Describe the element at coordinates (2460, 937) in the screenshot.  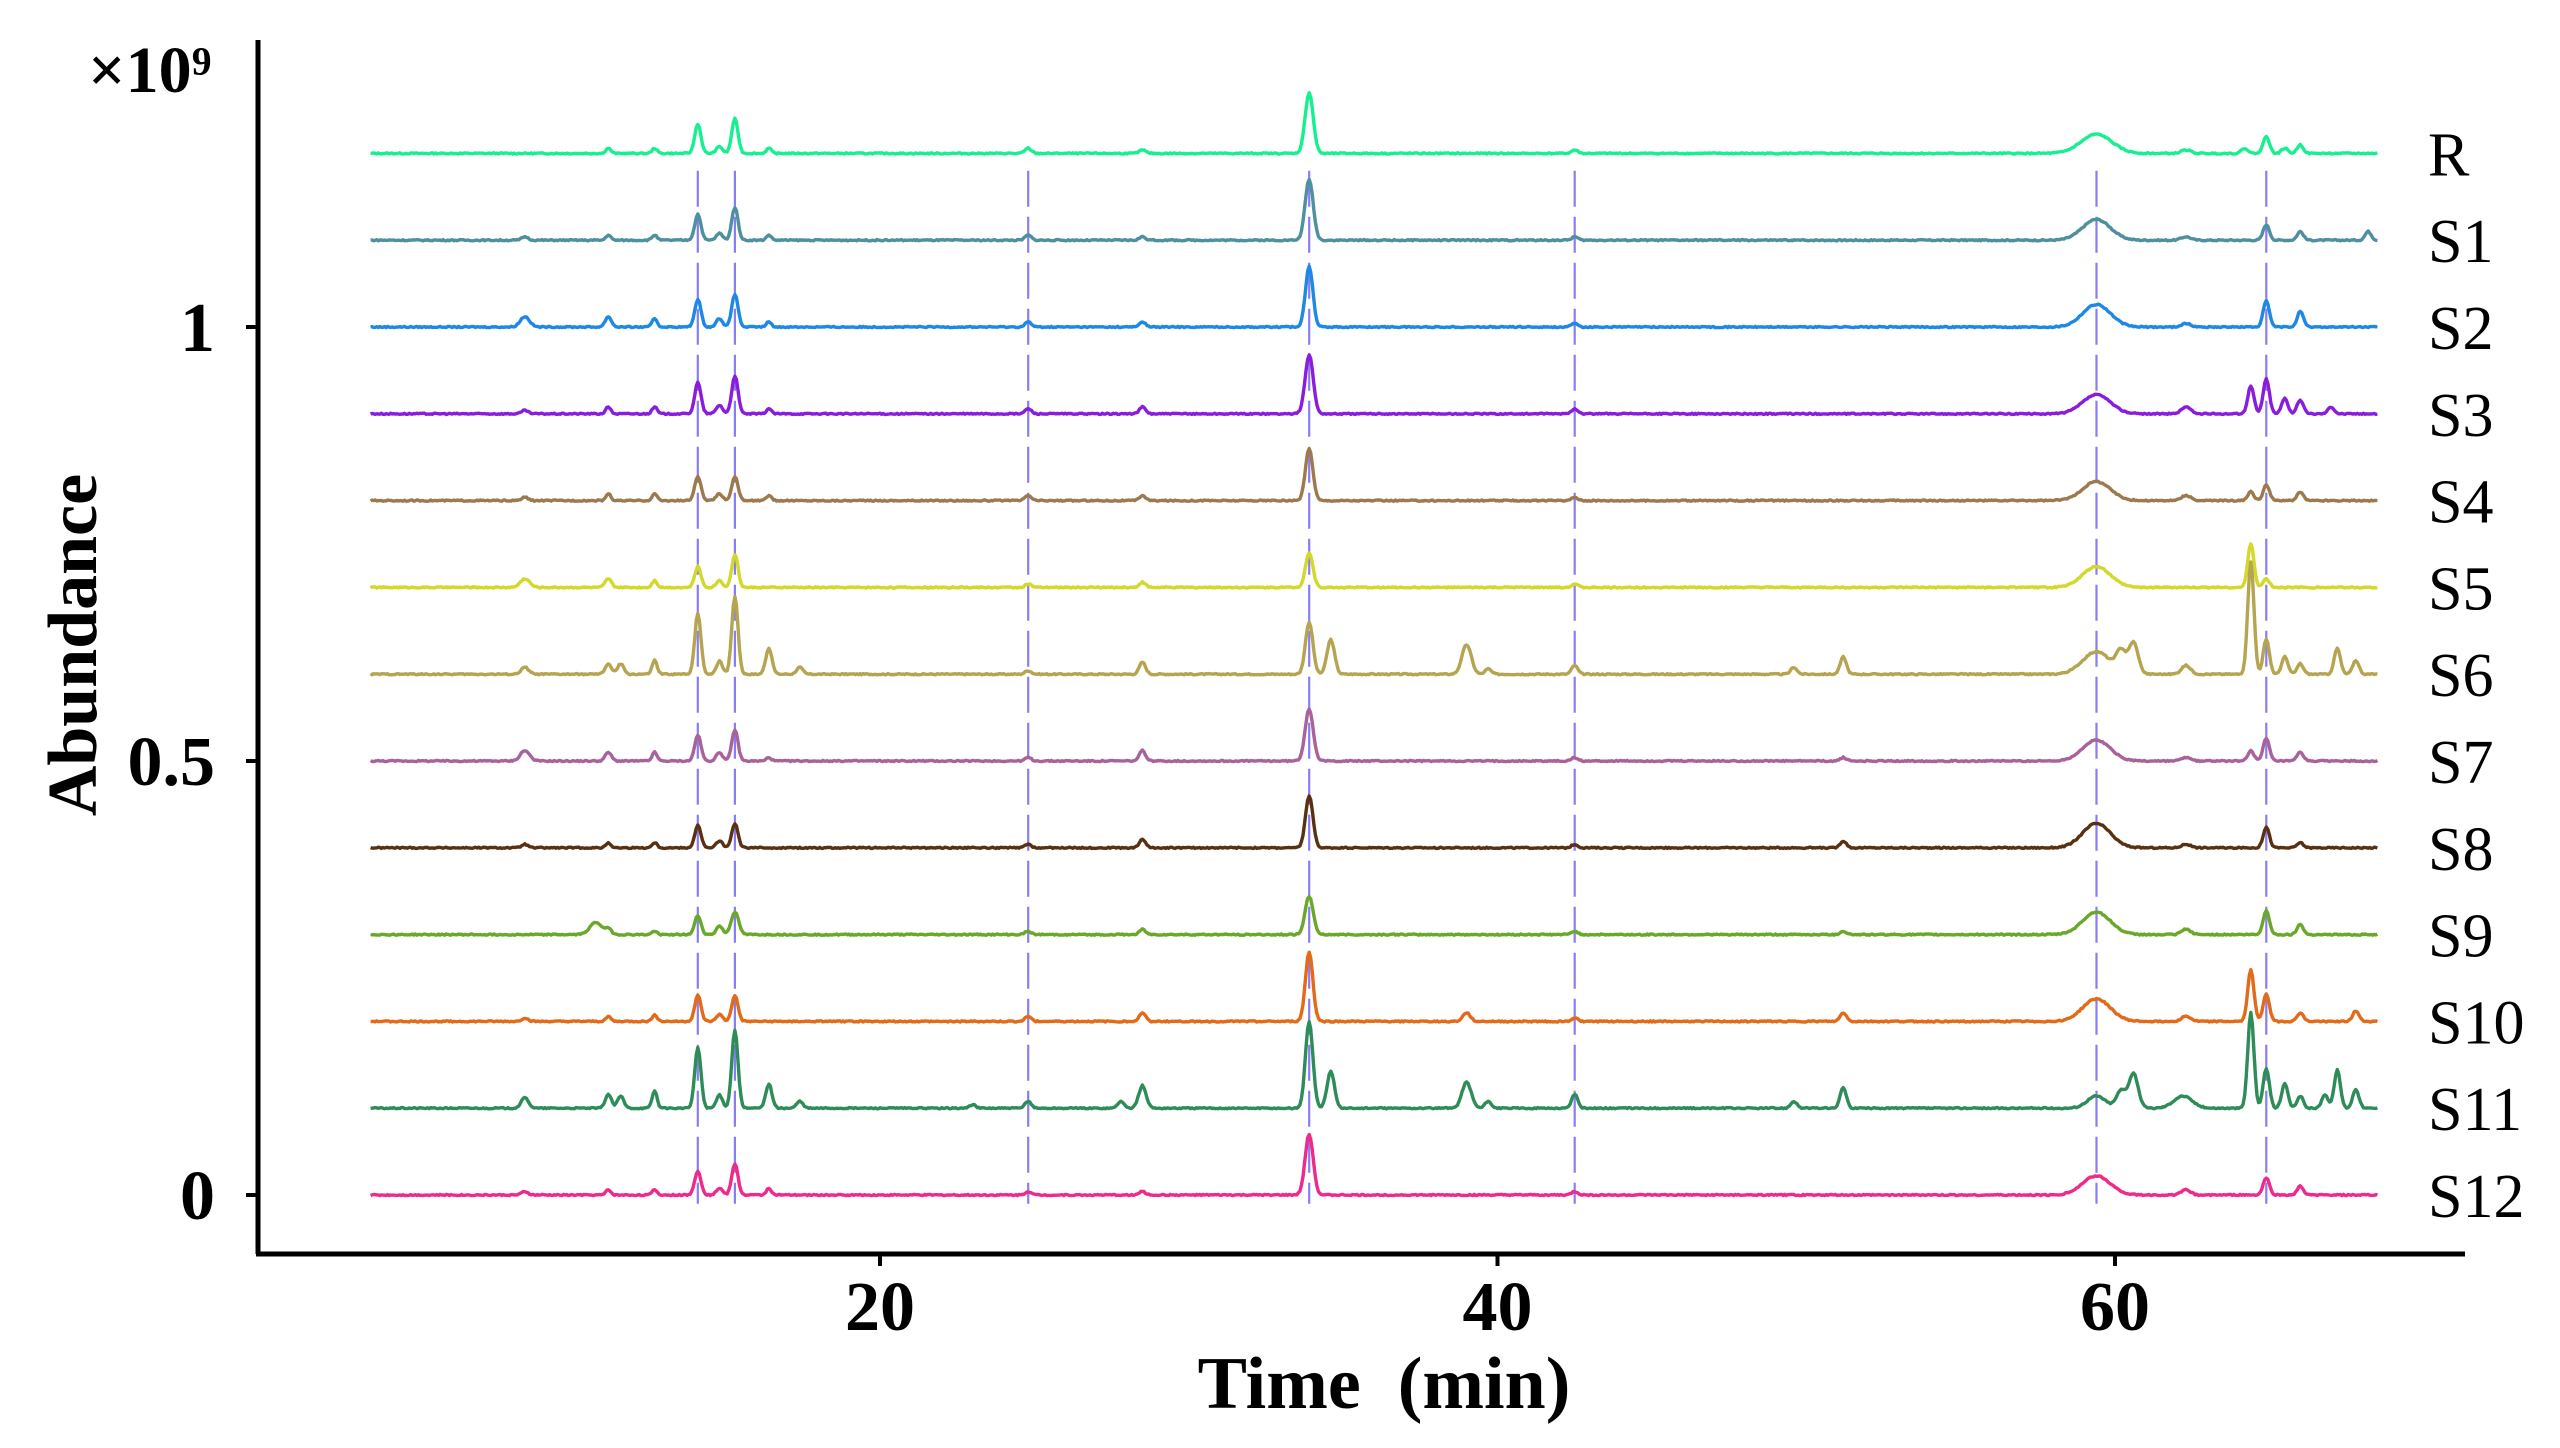
I see `series-label-s9: S9` at that location.